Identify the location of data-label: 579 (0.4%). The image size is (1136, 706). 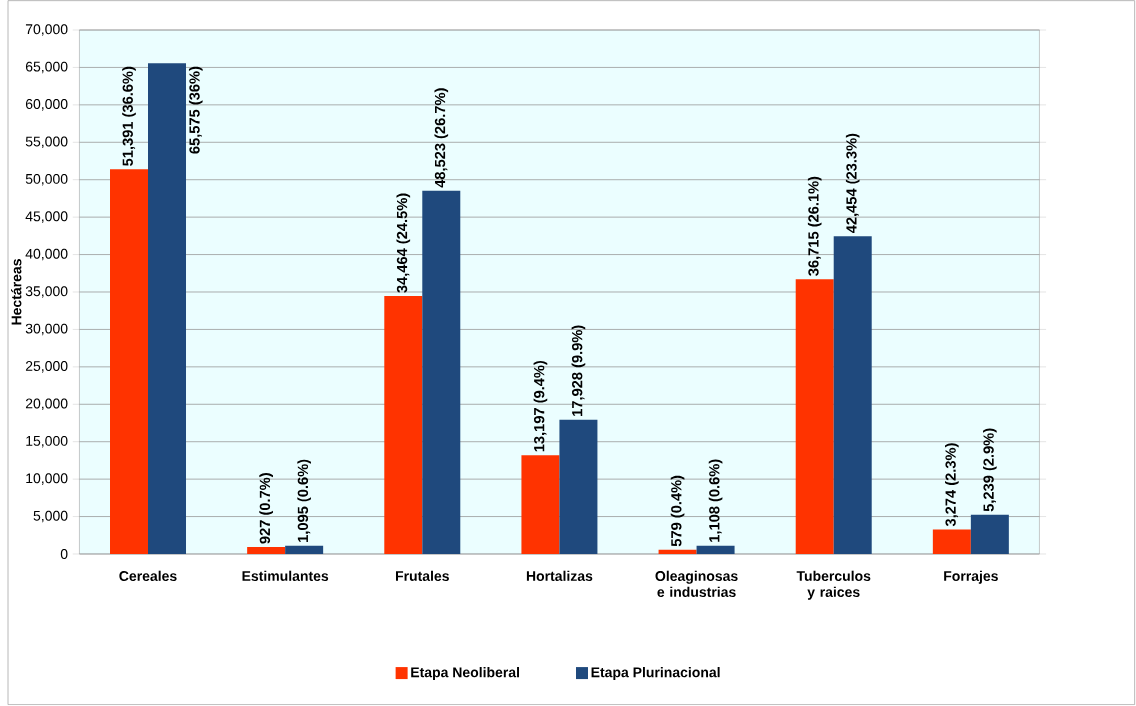
(677, 511).